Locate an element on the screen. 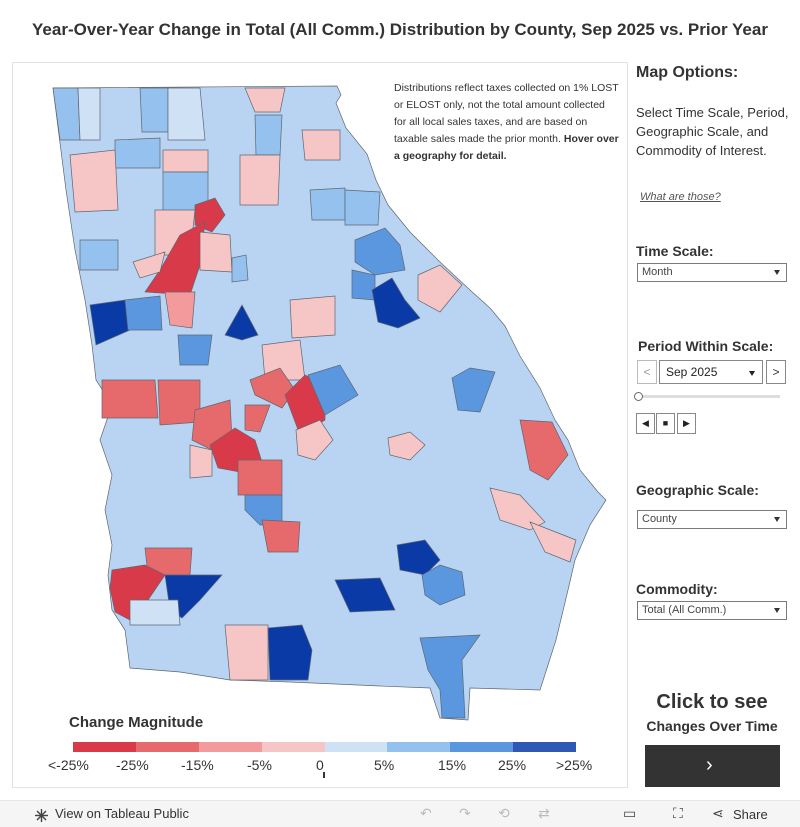 The image size is (800, 827). county-early is located at coordinates (155, 612).